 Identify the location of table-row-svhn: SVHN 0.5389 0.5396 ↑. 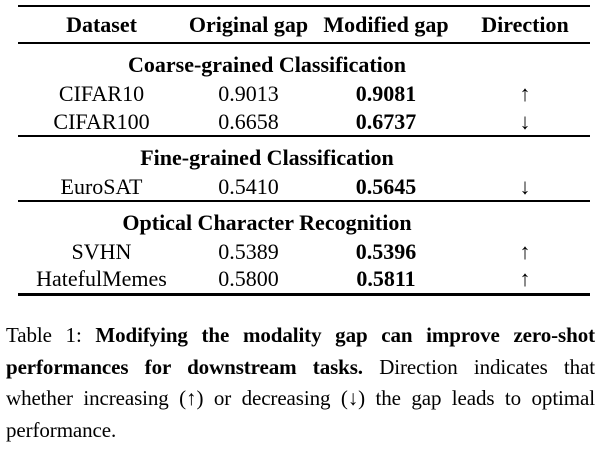
(304, 252).